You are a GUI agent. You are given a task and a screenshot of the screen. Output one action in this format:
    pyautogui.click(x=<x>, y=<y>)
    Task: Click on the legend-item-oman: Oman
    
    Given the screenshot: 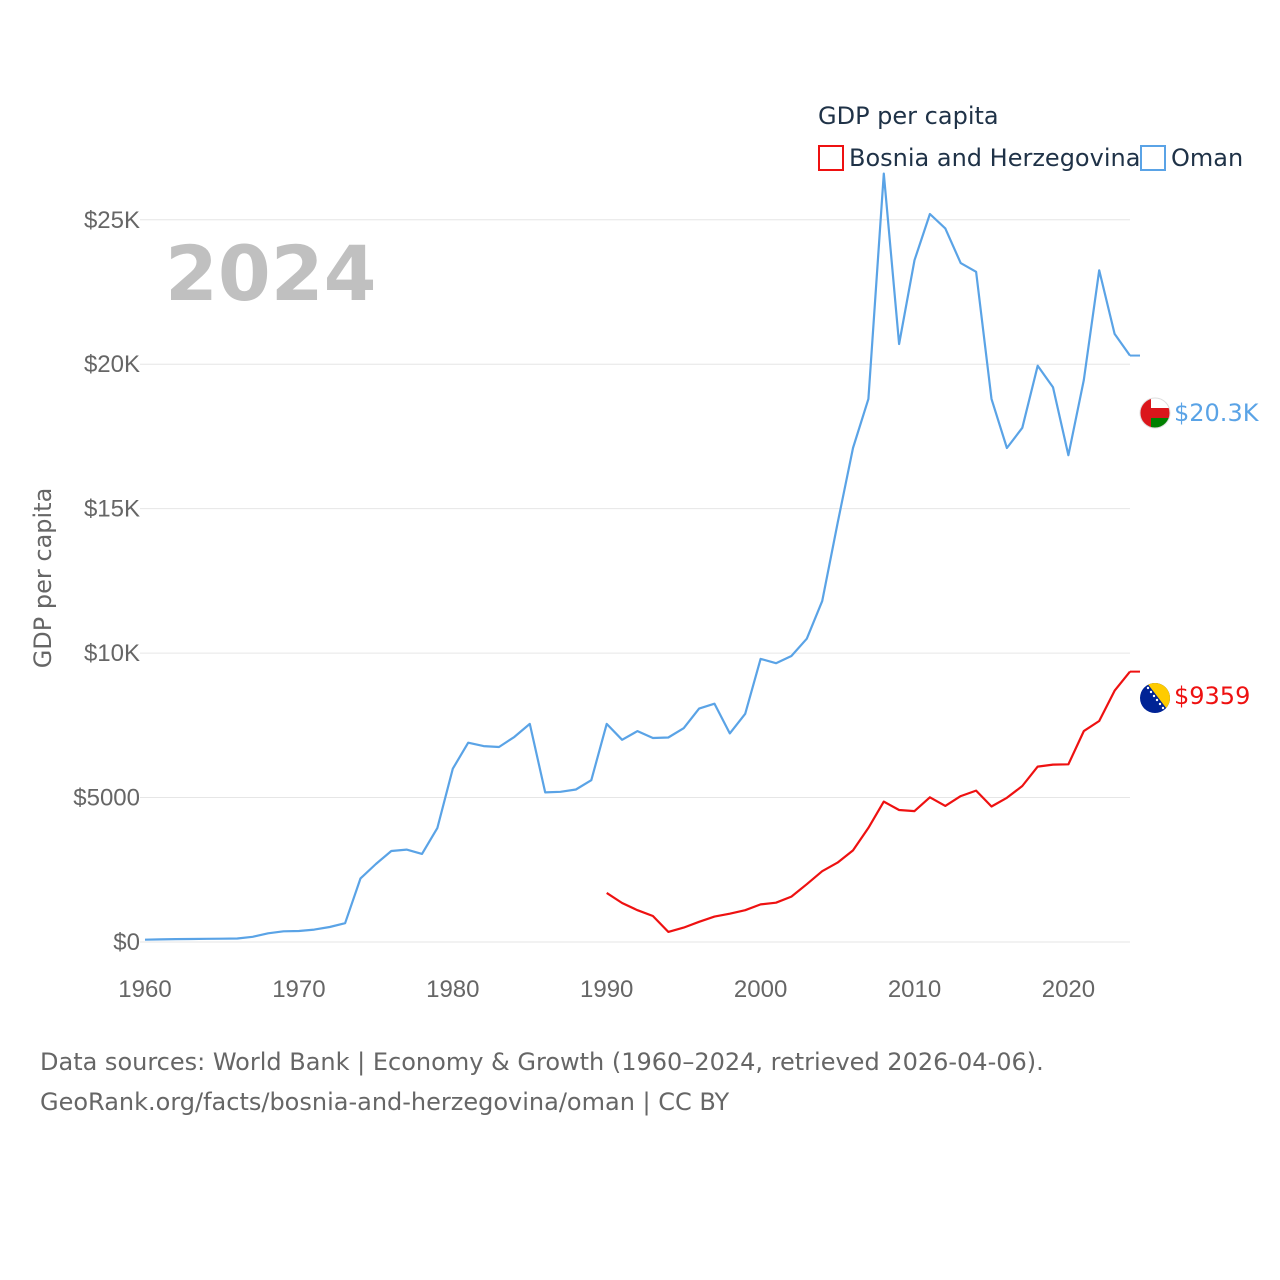 What is the action you would take?
    pyautogui.click(x=1191, y=158)
    